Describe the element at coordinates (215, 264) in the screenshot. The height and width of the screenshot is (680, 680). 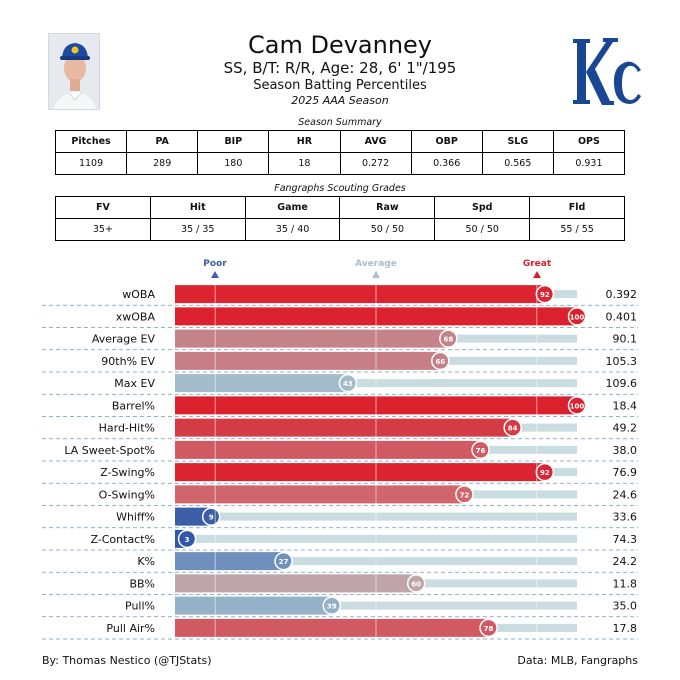
I see `poor-label: Poor` at that location.